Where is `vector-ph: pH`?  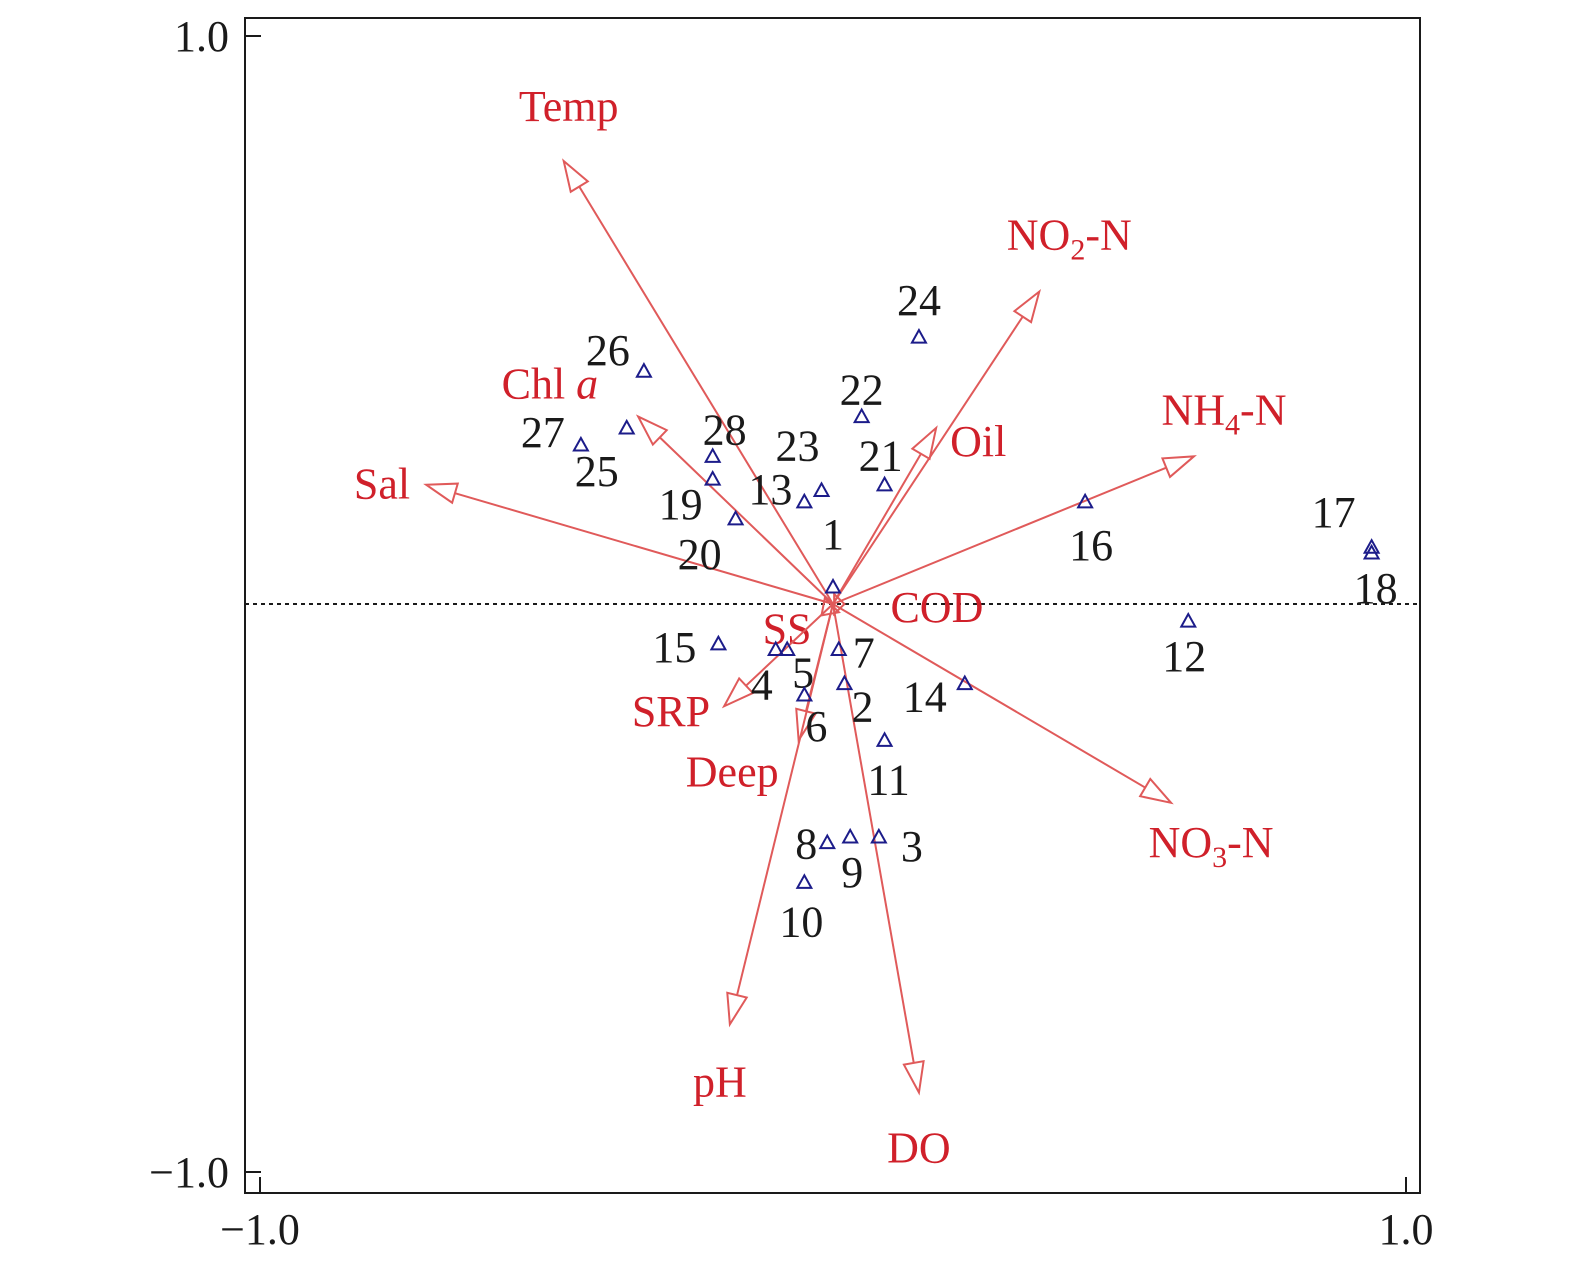 vector-ph: pH is located at coordinates (763, 854).